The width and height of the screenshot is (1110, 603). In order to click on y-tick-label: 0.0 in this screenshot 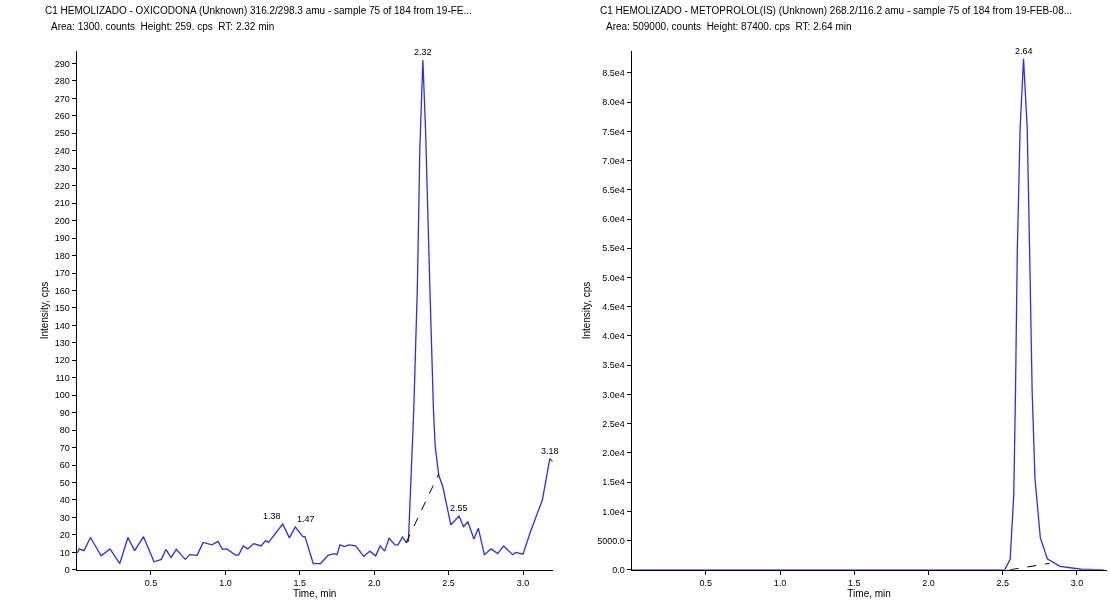, I will do `click(618, 569)`.